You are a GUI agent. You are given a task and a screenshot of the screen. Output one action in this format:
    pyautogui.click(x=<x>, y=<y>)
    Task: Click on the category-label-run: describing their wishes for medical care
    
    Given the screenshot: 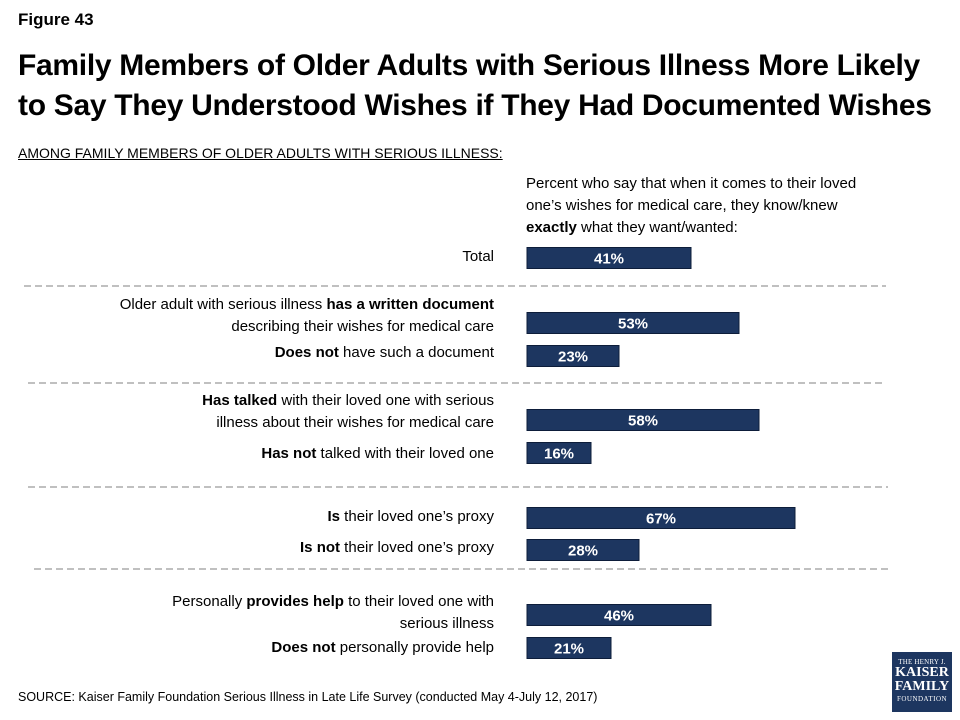 What is the action you would take?
    pyautogui.click(x=362, y=326)
    